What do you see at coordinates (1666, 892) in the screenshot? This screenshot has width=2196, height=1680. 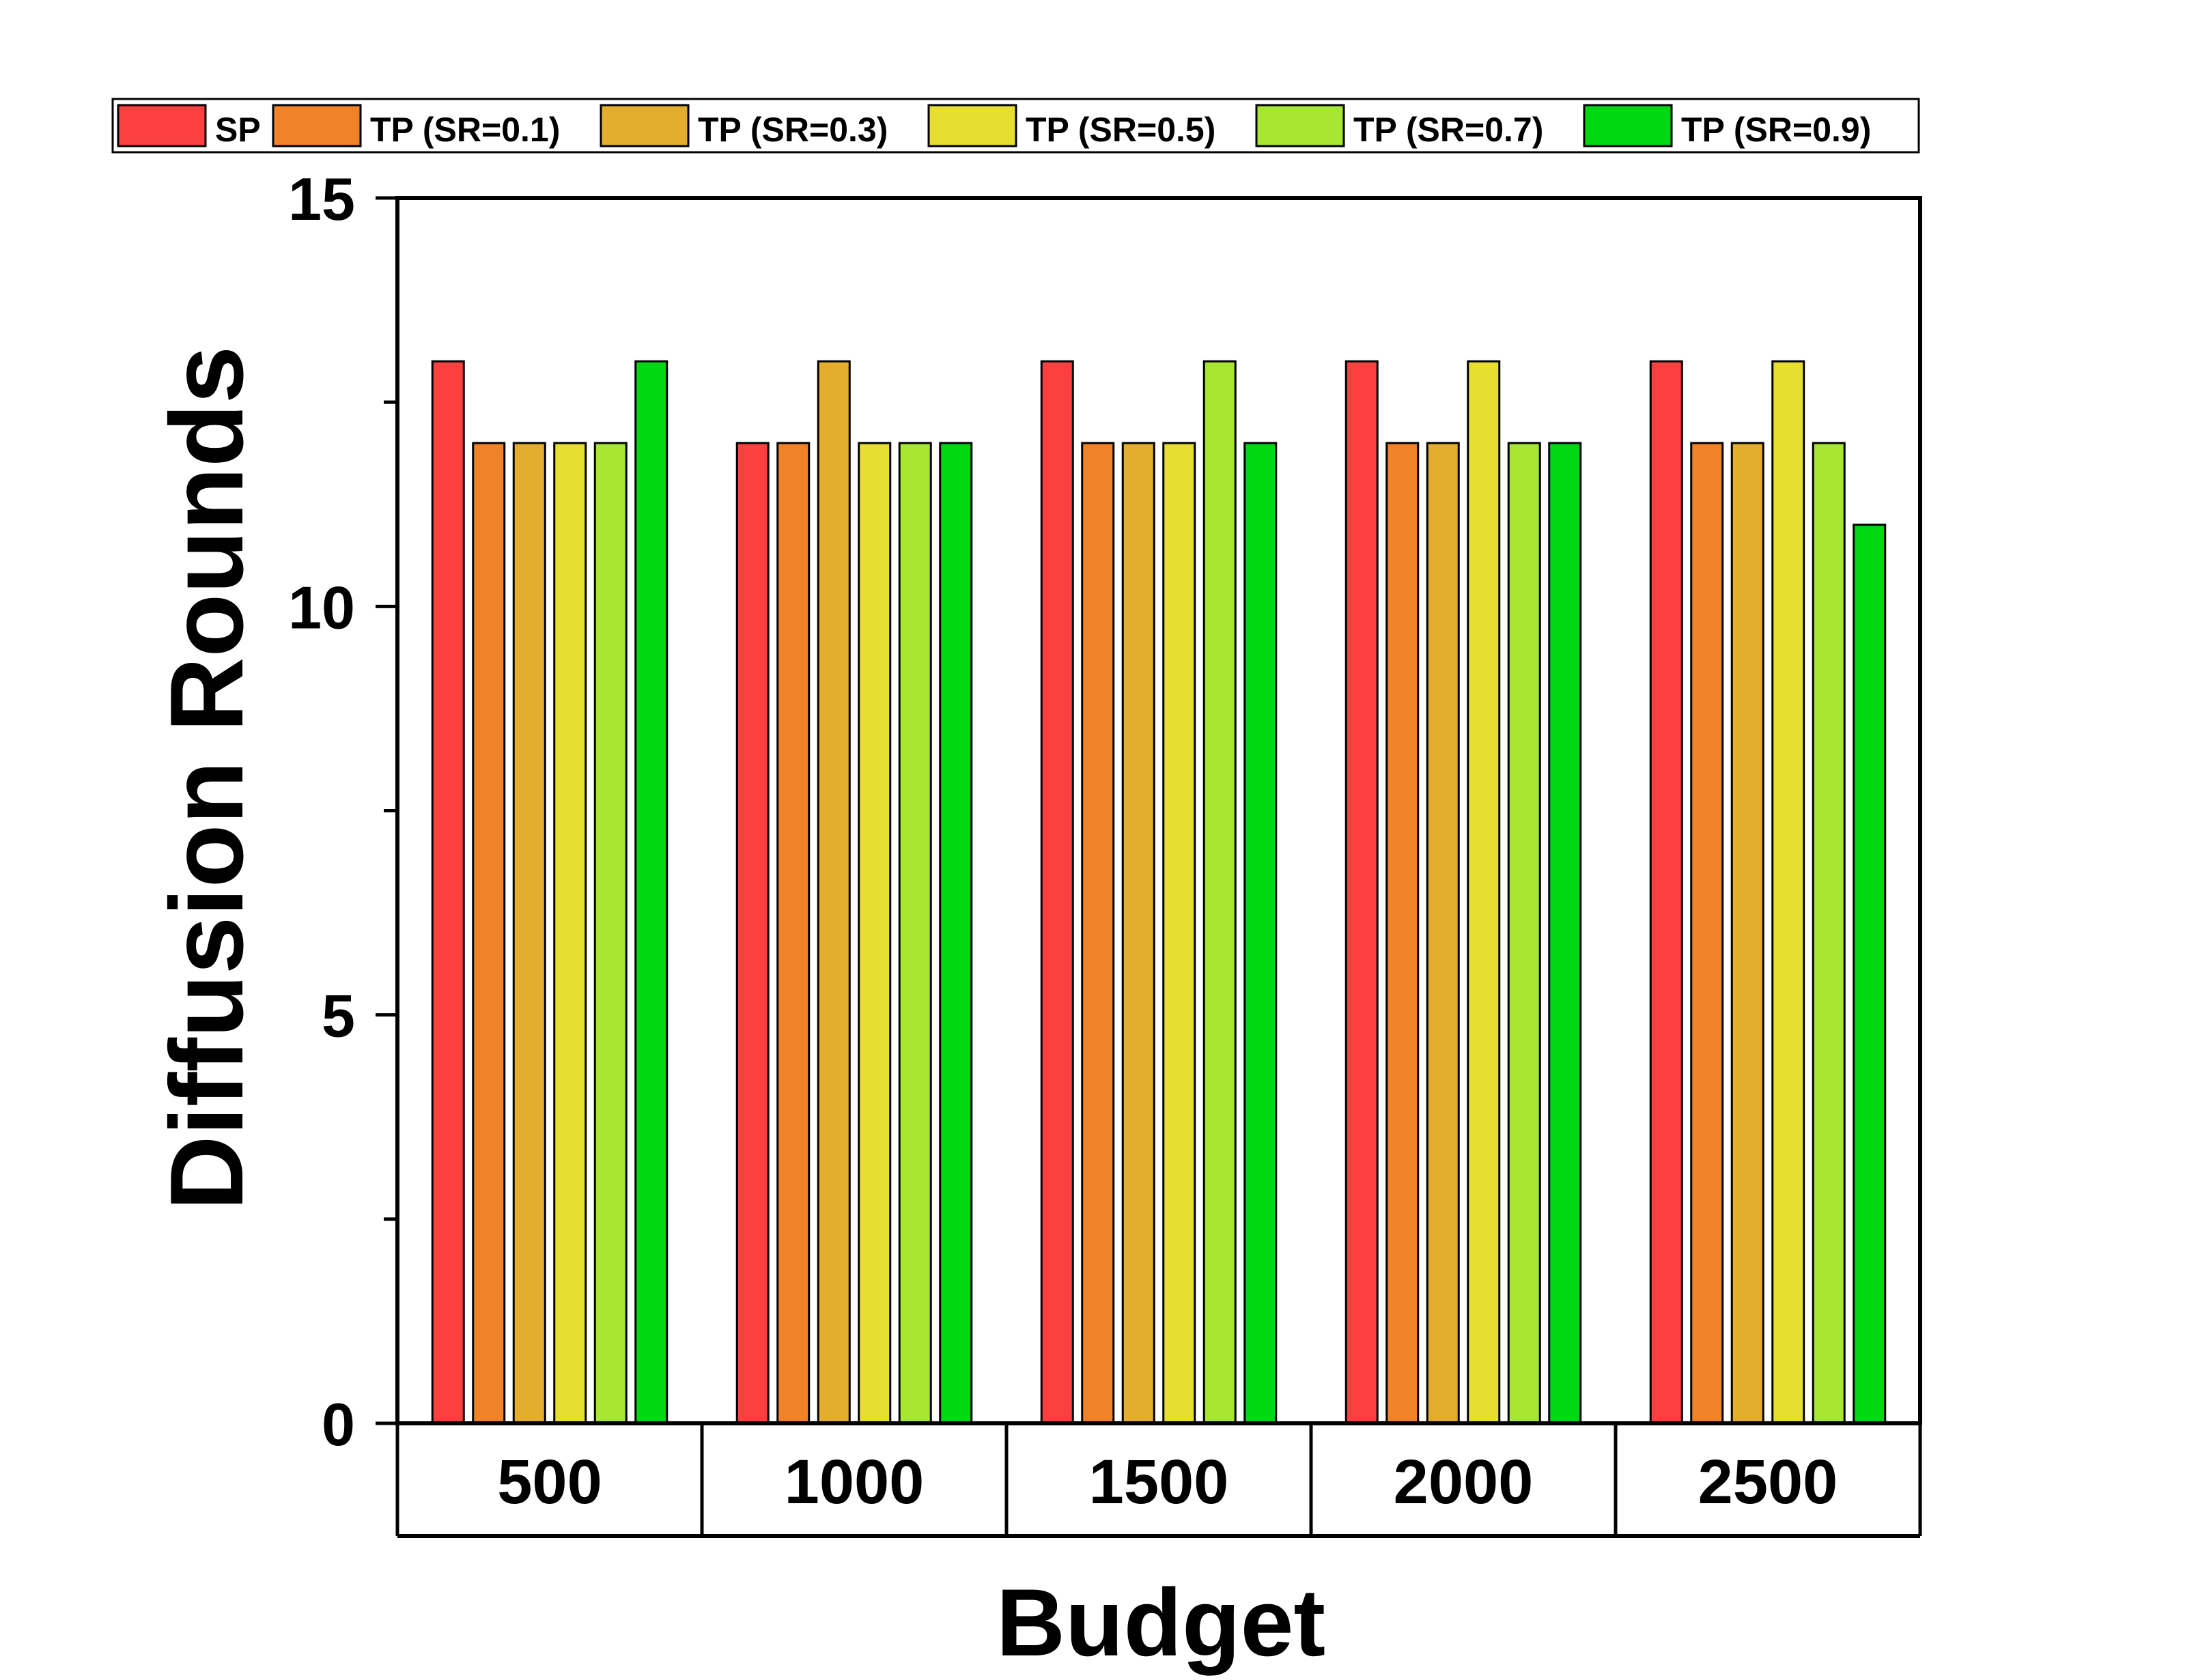 I see `bar-2500-sp` at bounding box center [1666, 892].